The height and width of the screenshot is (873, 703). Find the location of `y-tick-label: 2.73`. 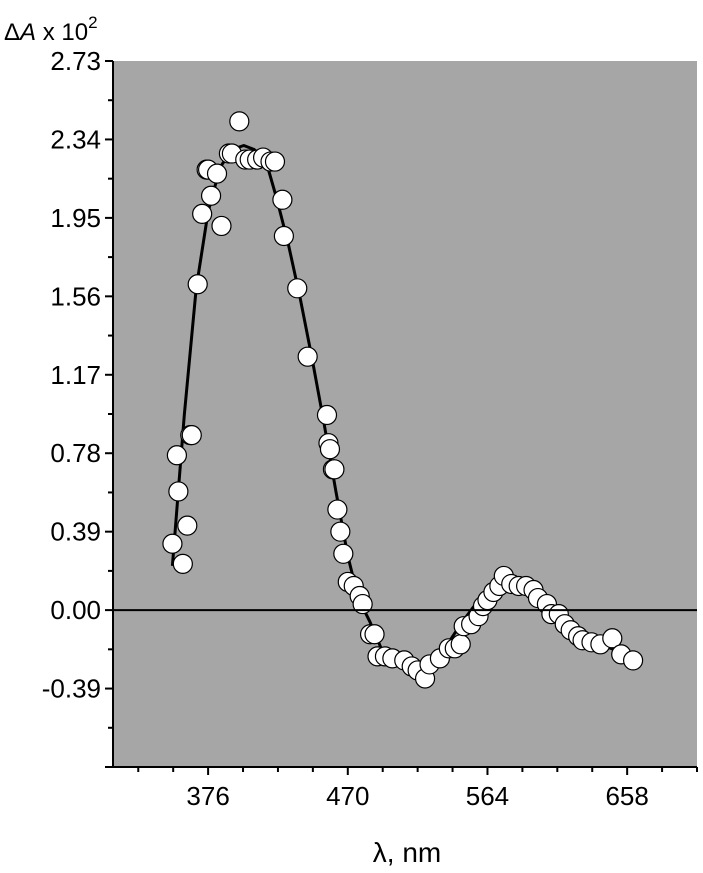

y-tick-label: 2.73 is located at coordinates (75, 61).